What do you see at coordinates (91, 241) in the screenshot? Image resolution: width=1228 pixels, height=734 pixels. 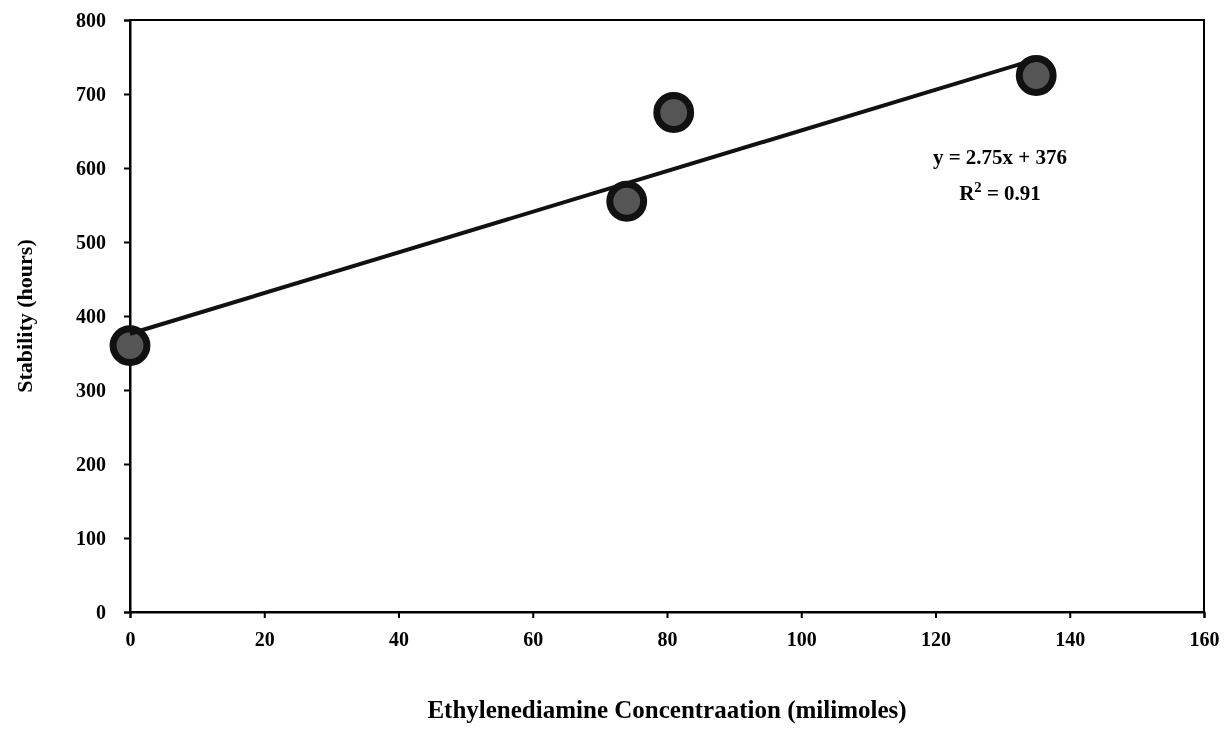 I see `y-tick-label: 500` at bounding box center [91, 241].